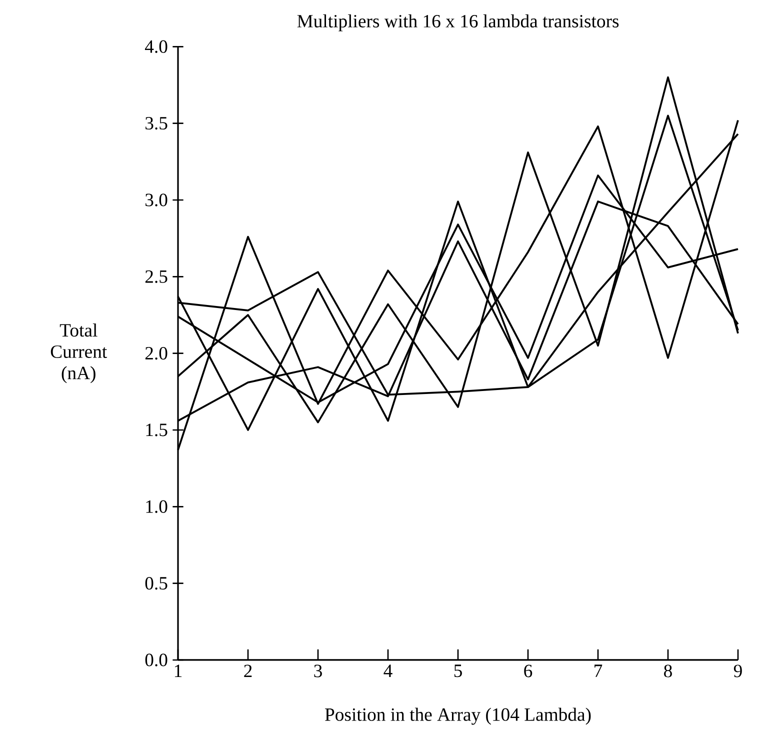  Describe the element at coordinates (458, 716) in the screenshot. I see `x-axis-title: Position in the Array (104 Lambda)` at that location.